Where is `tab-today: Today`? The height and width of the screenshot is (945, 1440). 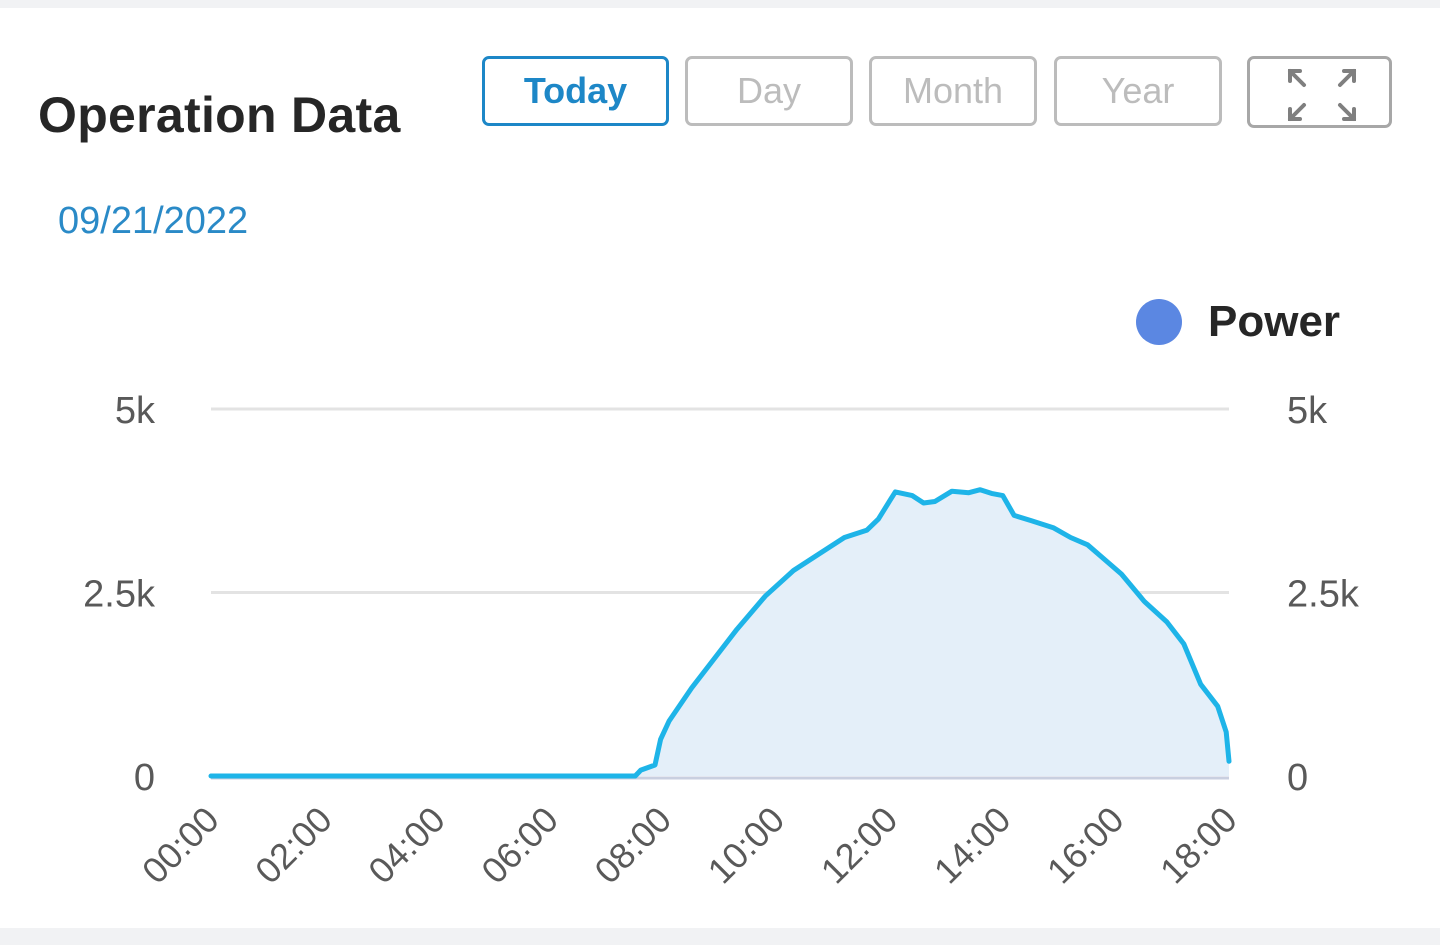
tab-today: Today is located at coordinates (575, 91).